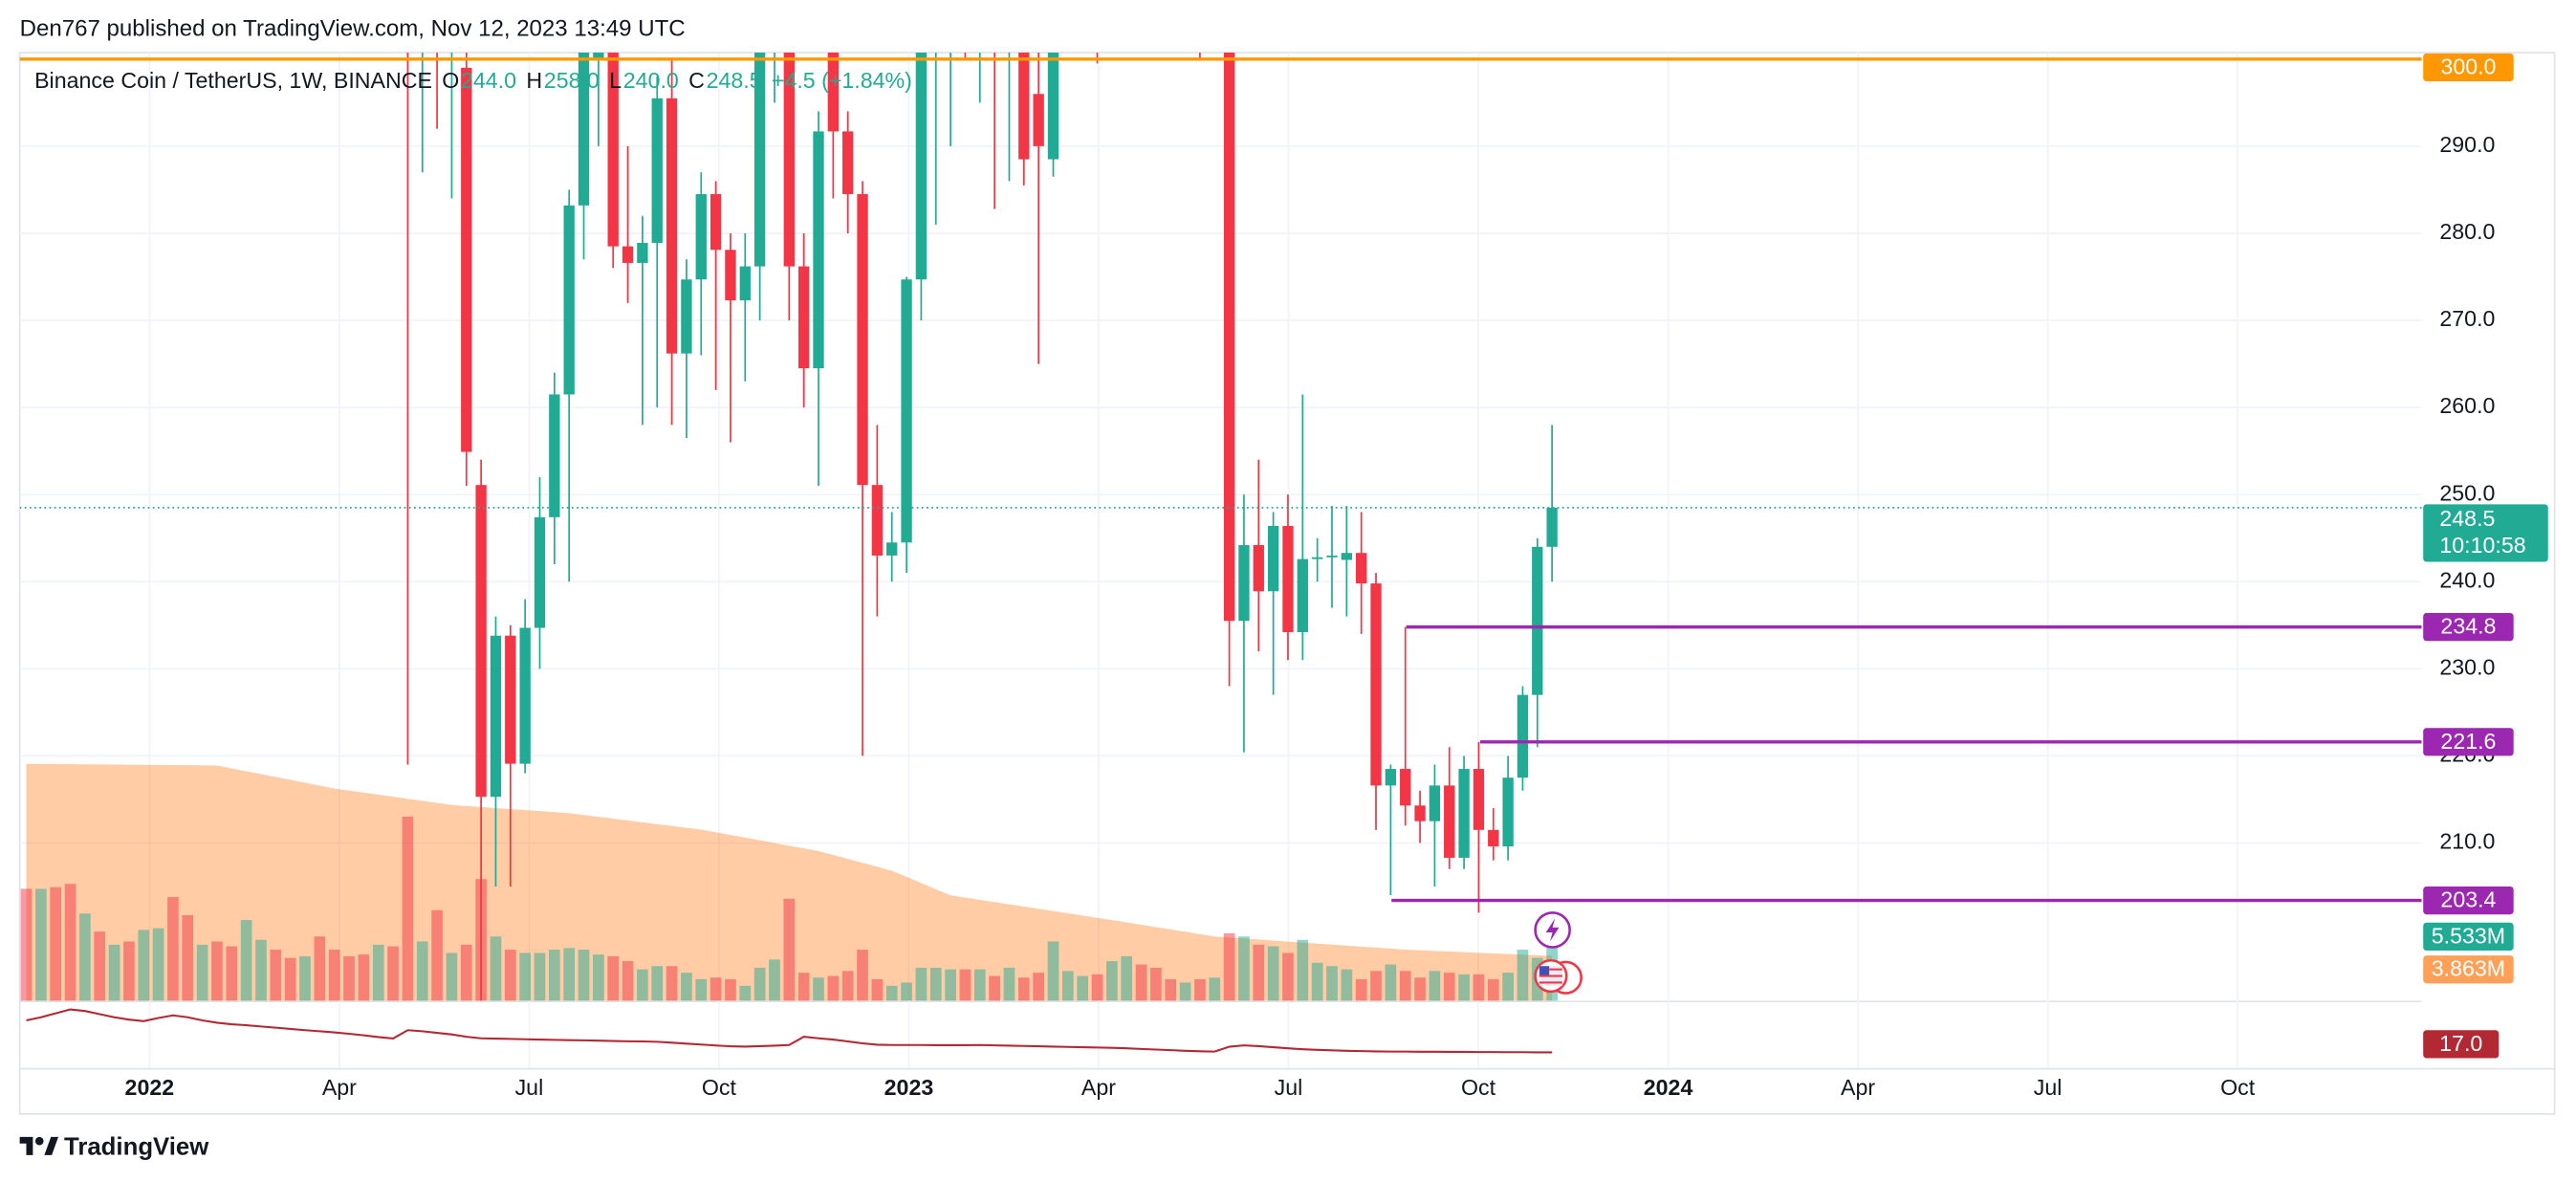  Describe the element at coordinates (51, 1145) in the screenshot. I see `logo-mark` at that location.